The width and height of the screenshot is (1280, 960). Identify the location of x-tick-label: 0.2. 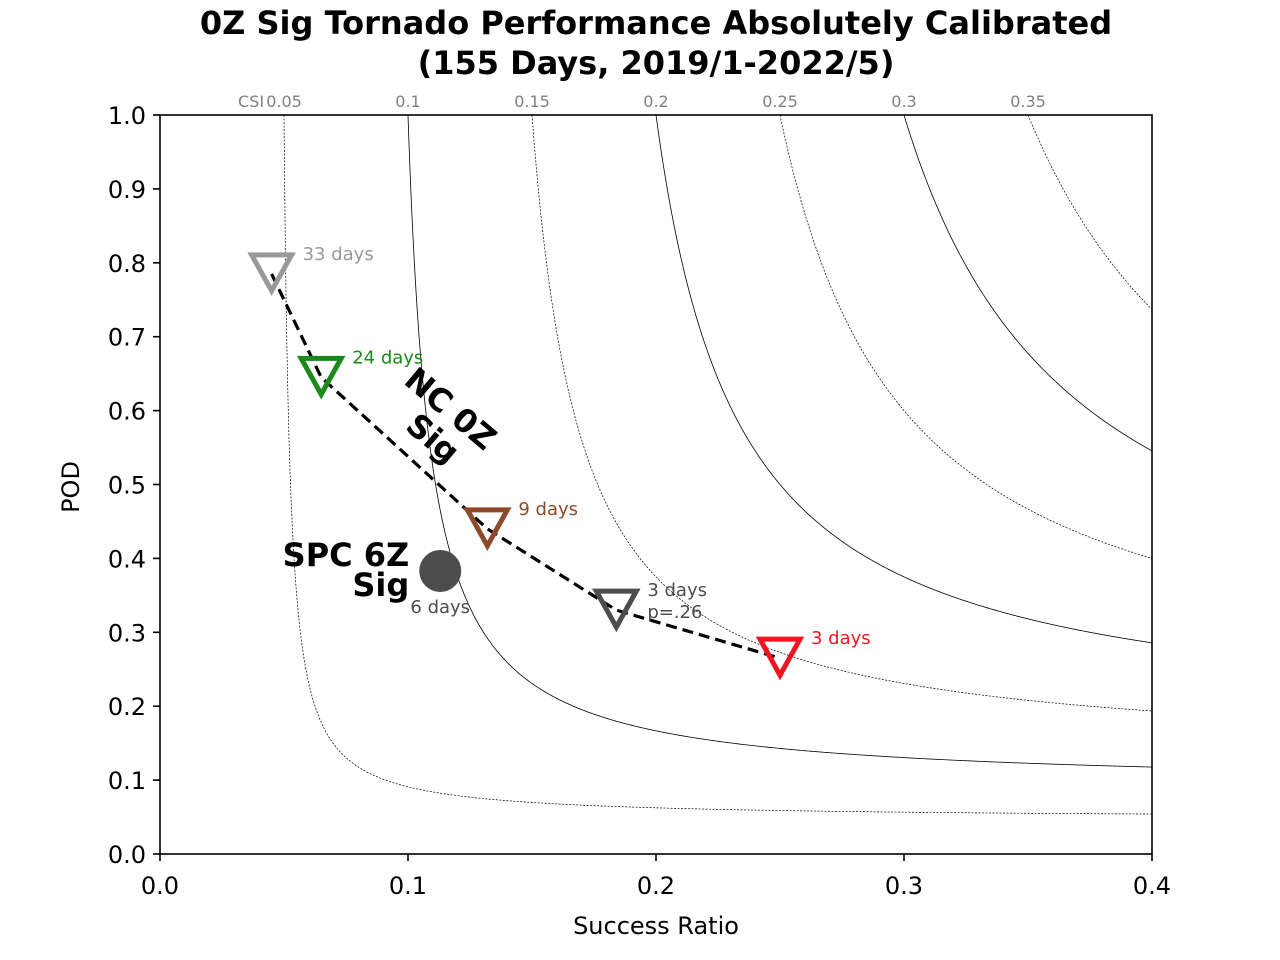
(656, 886).